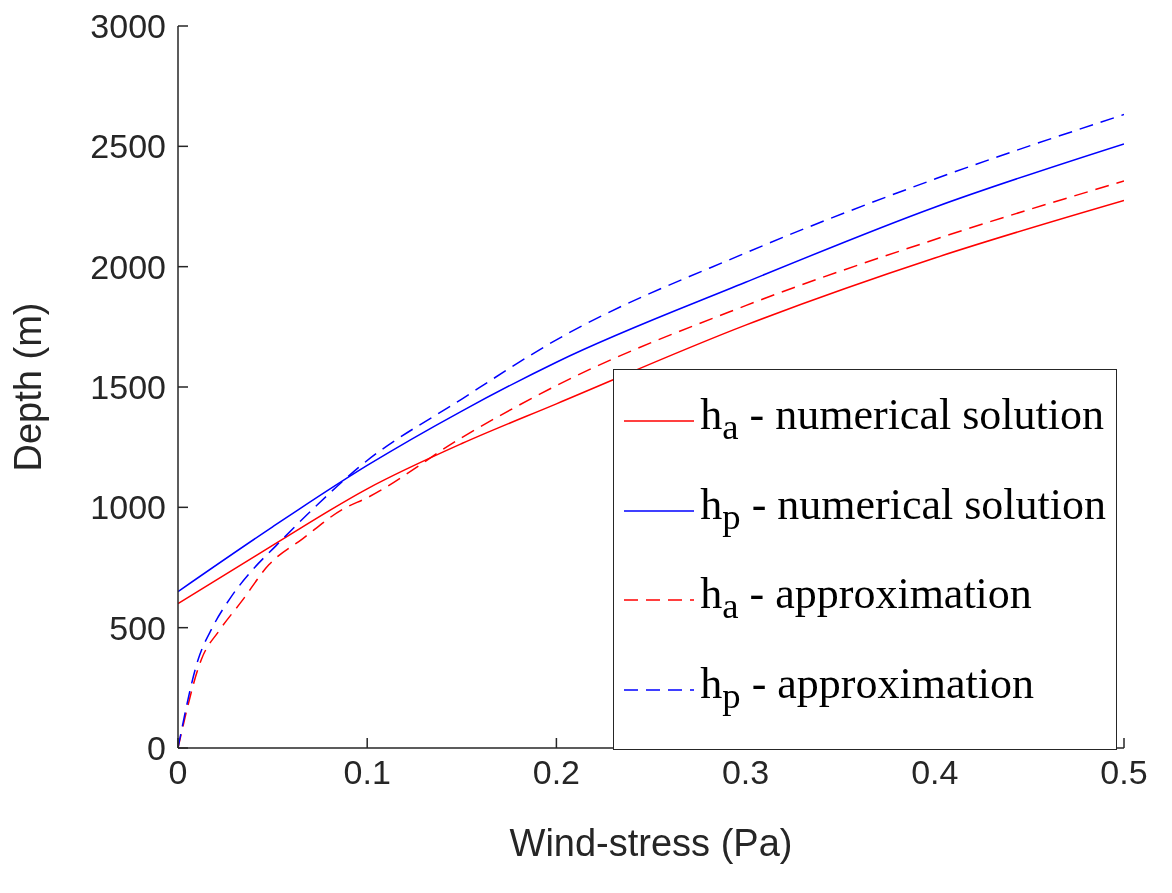 Image resolution: width=1172 pixels, height=893 pixels. What do you see at coordinates (28, 387) in the screenshot?
I see `y-axis-title: Depth (m)` at bounding box center [28, 387].